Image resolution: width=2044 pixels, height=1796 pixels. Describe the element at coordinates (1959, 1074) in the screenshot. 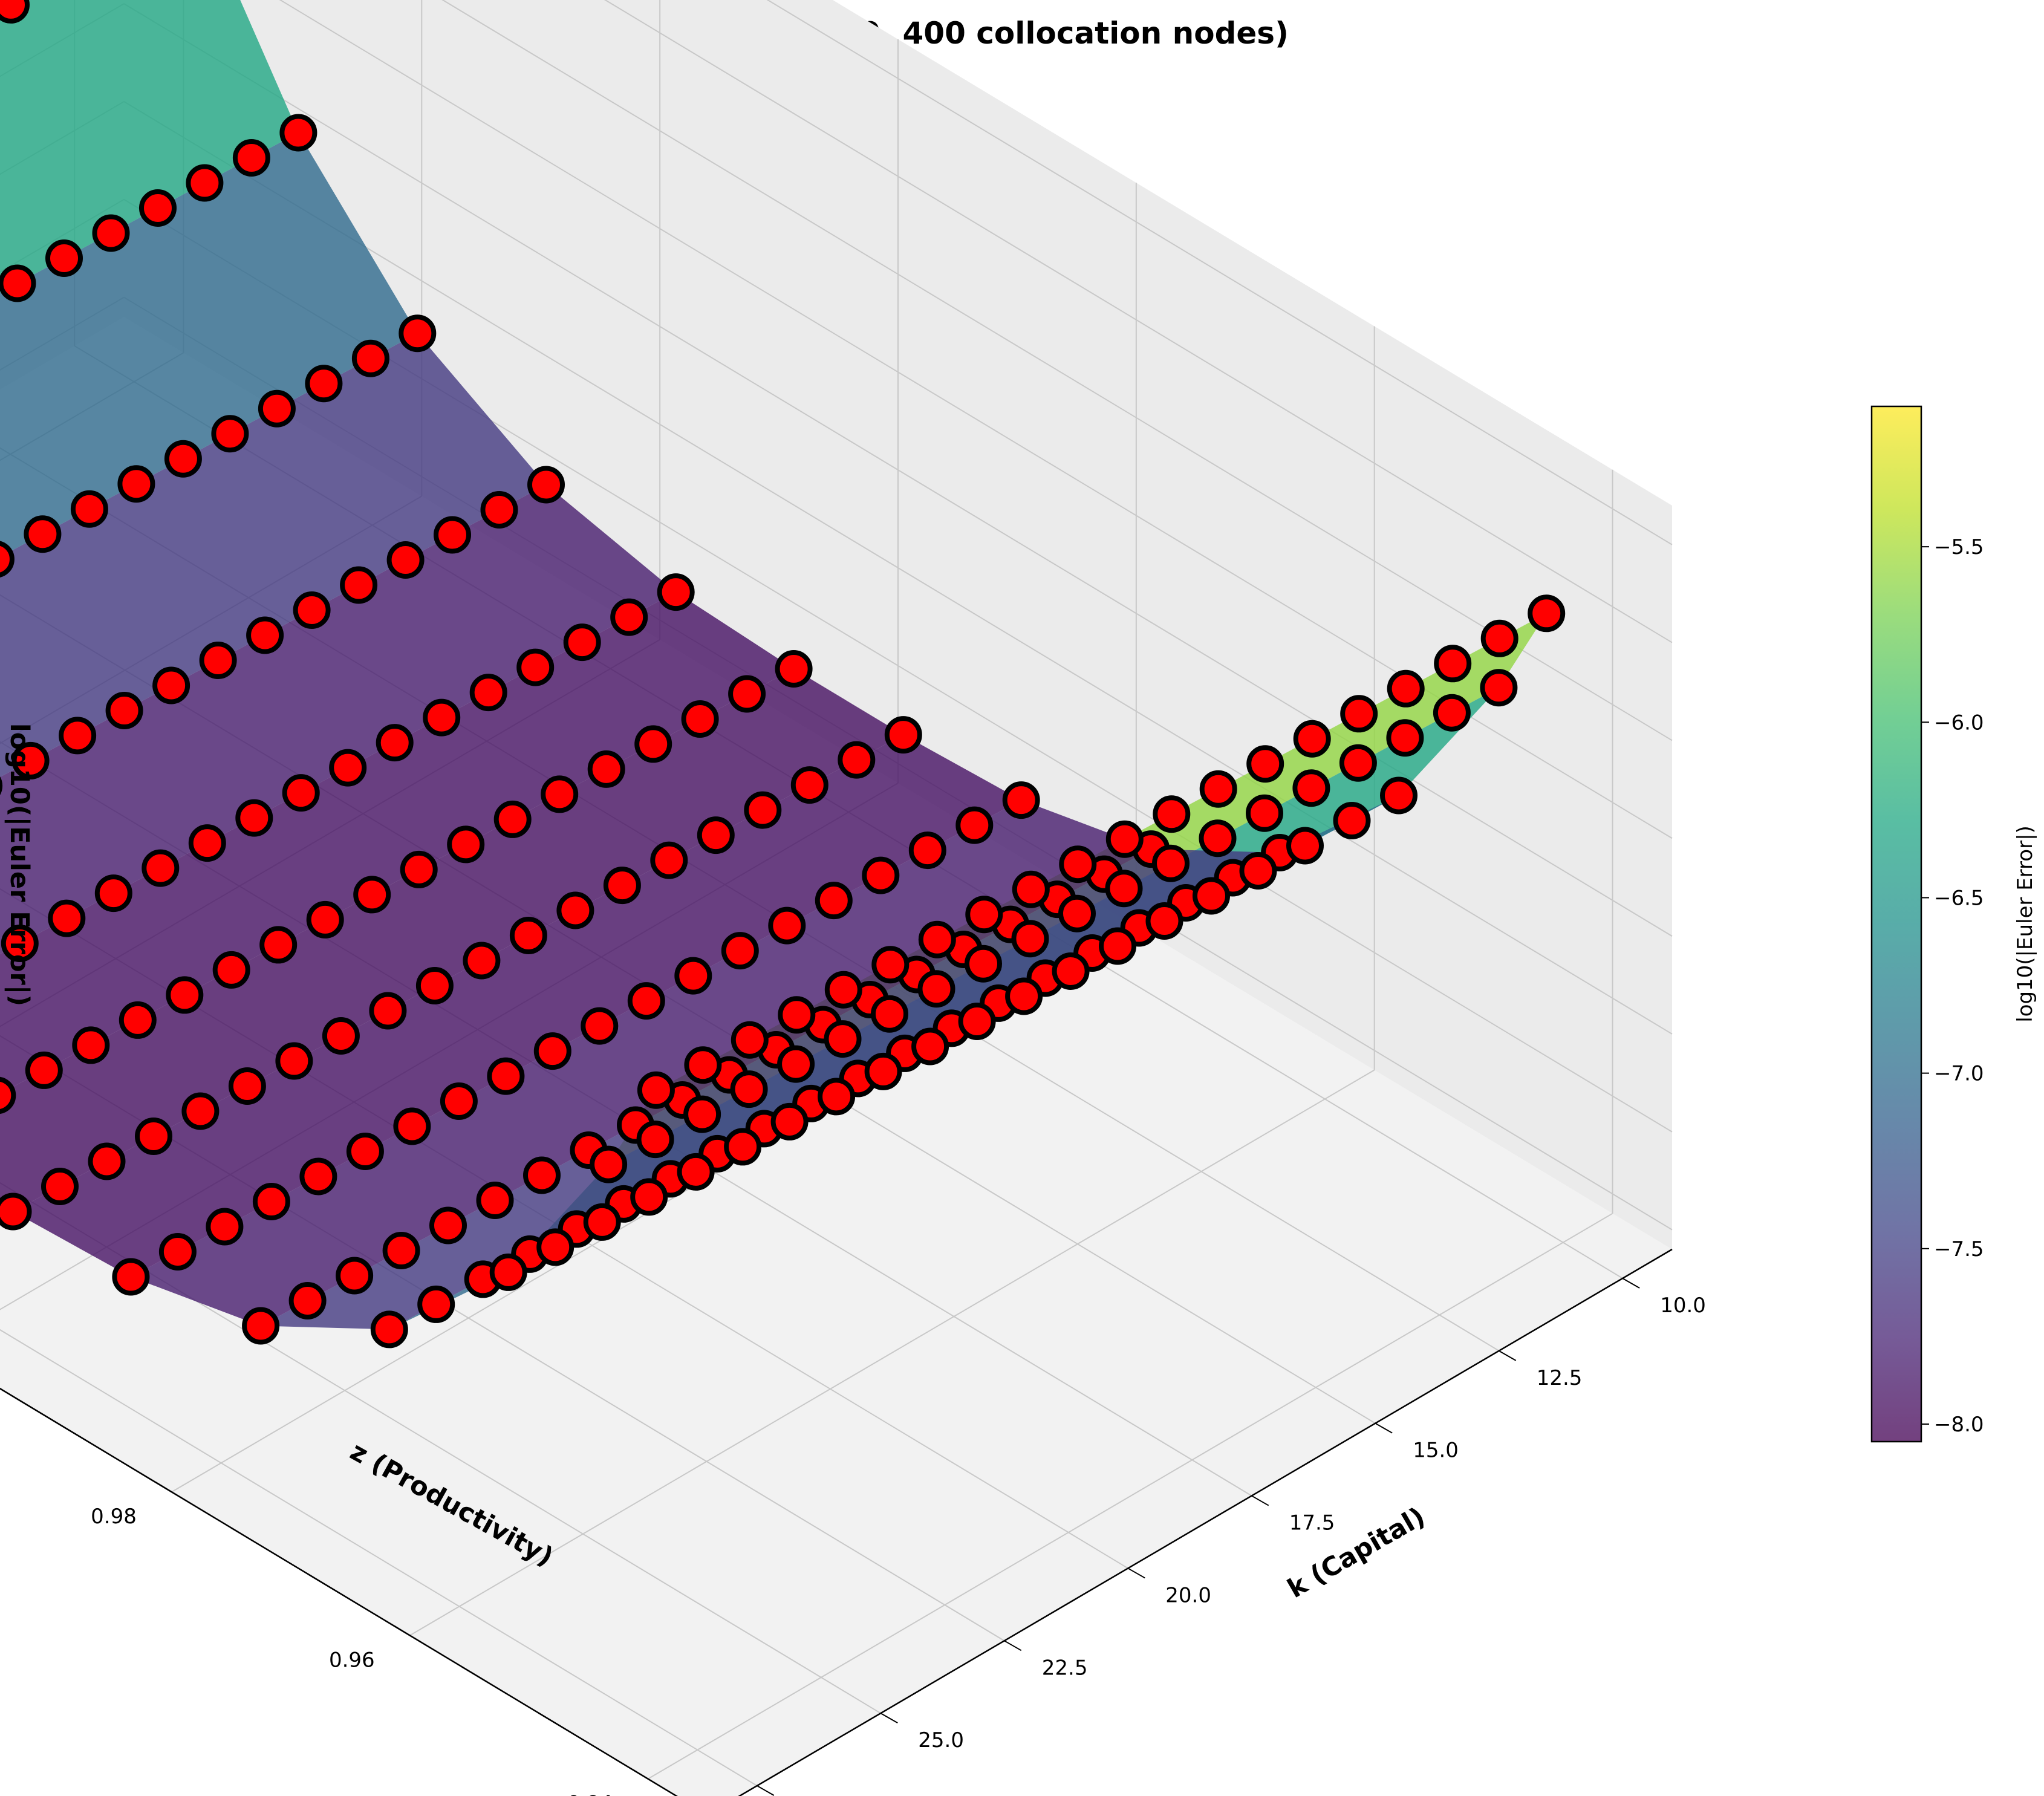

I see `colorbar-tick-label: −7.0` at that location.